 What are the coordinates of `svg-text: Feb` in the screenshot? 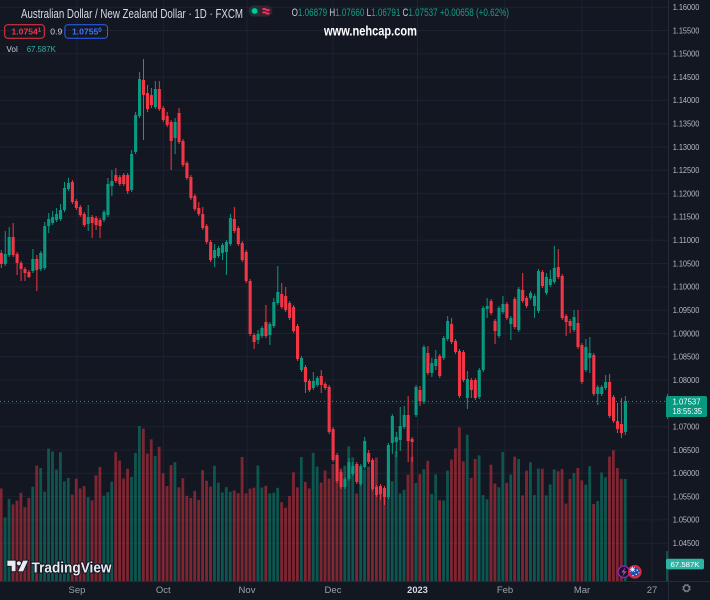 It's located at (505, 590).